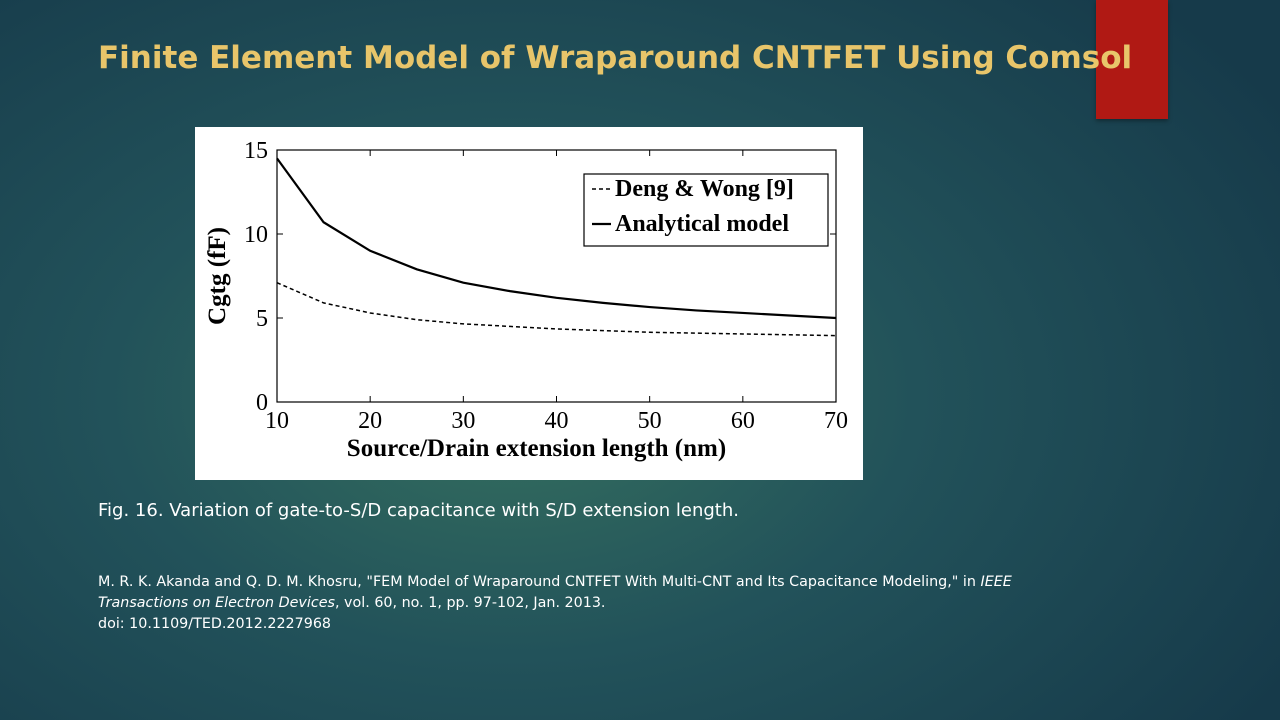 The width and height of the screenshot is (1280, 720). Describe the element at coordinates (256, 235) in the screenshot. I see `y-tick-label: 10` at that location.